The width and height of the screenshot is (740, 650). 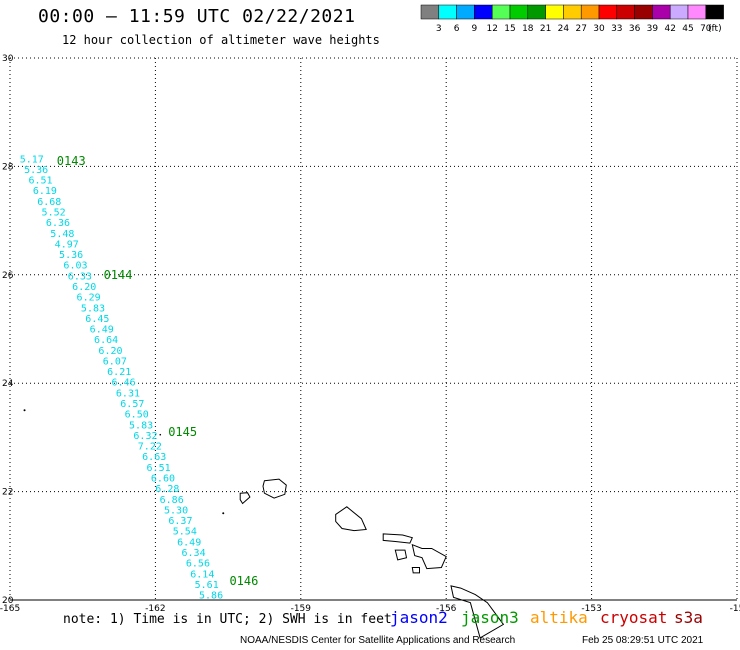 I want to click on lanai-island, so click(x=401, y=555).